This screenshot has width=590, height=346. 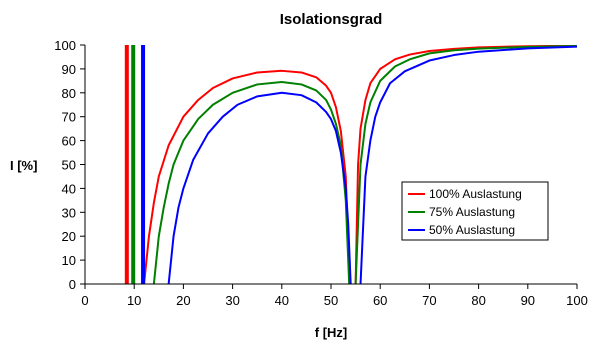 I want to click on chart-title: Isolationsgrad, so click(x=331, y=19).